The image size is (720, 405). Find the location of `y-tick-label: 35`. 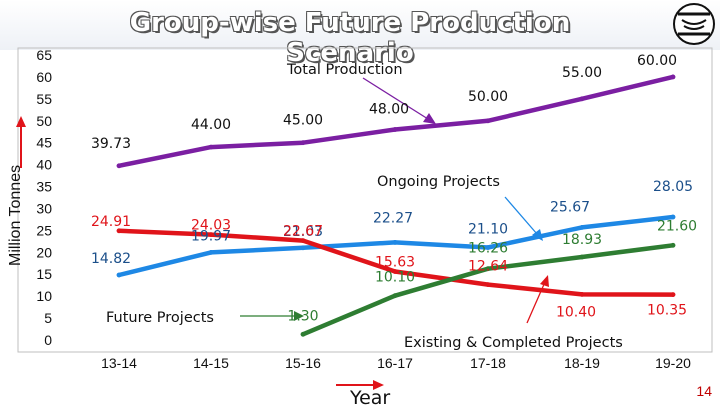

y-tick-label: 35 is located at coordinates (44, 187).